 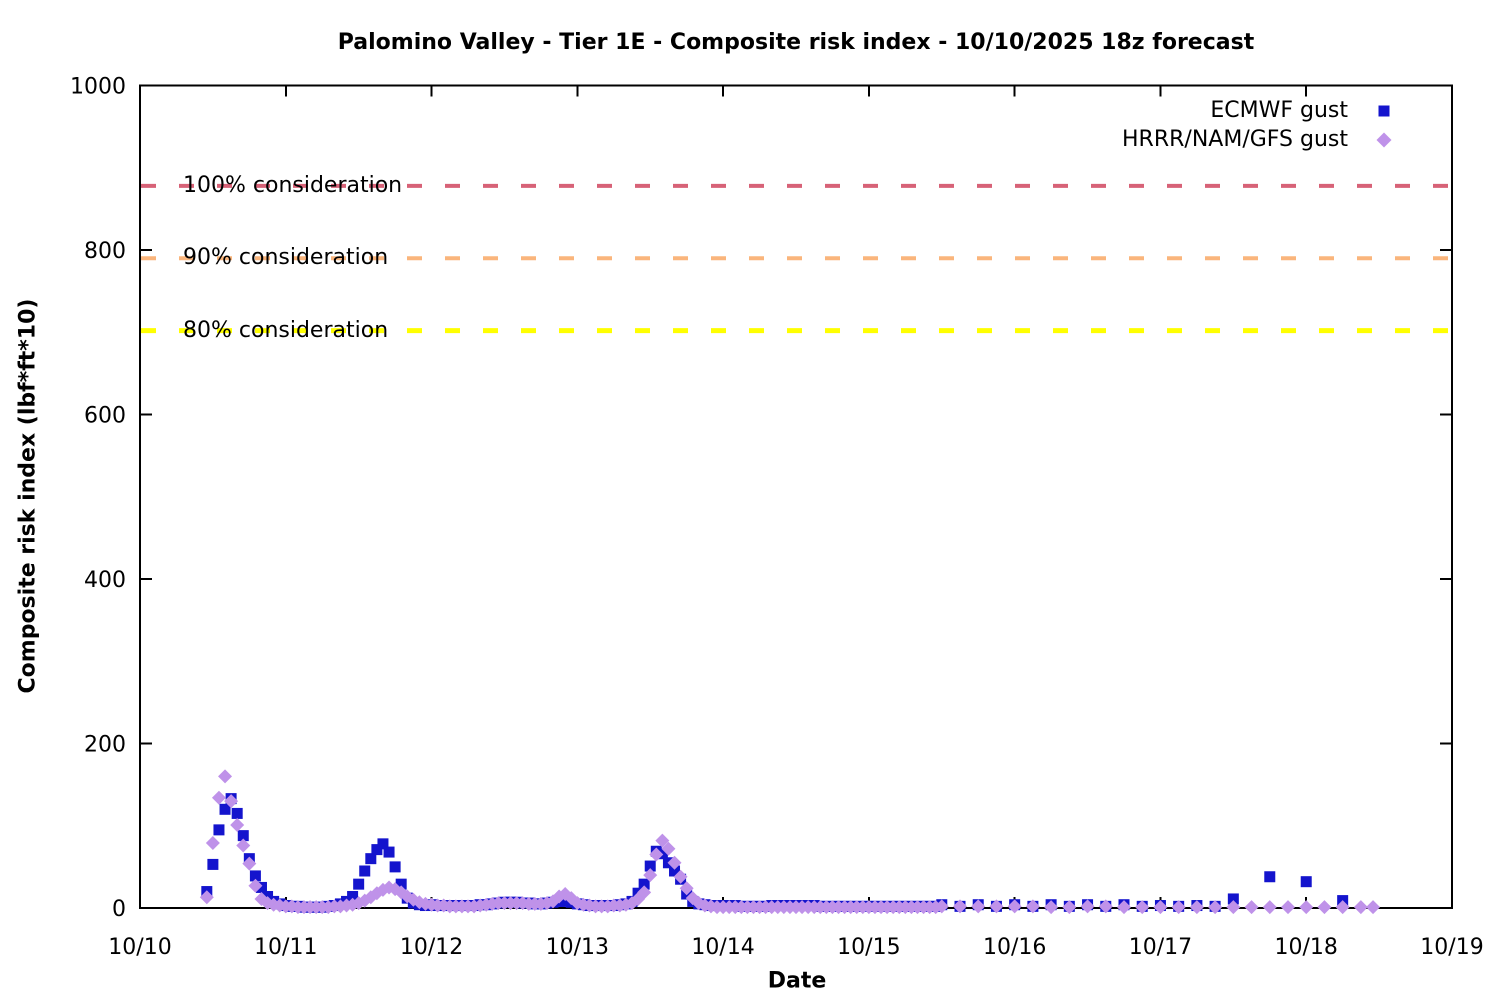 What do you see at coordinates (1160, 947) in the screenshot?
I see `svg-text: 10/17` at bounding box center [1160, 947].